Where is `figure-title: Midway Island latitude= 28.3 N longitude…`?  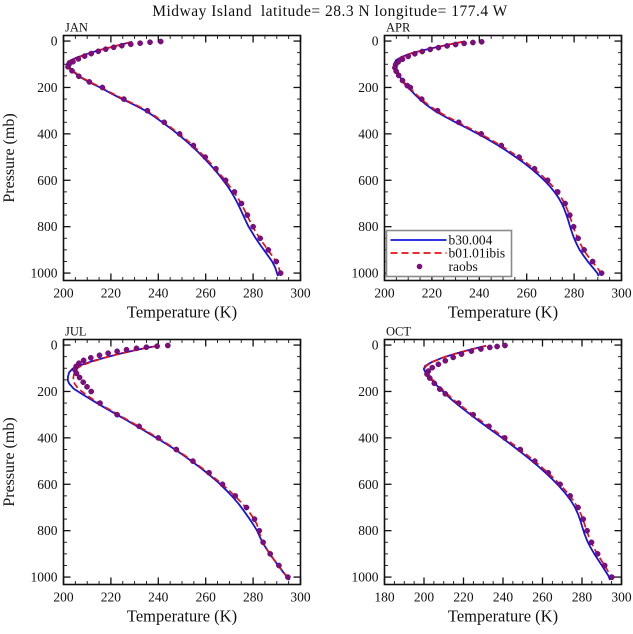 figure-title: Midway Island latitude= 28.3 N longitude… is located at coordinates (330, 11).